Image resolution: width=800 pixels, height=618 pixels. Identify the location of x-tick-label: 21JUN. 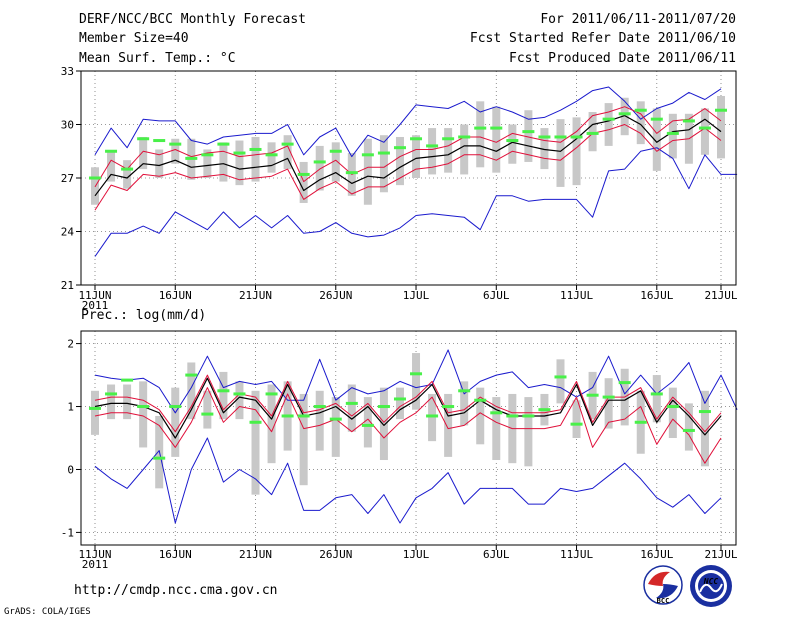
(255, 295).